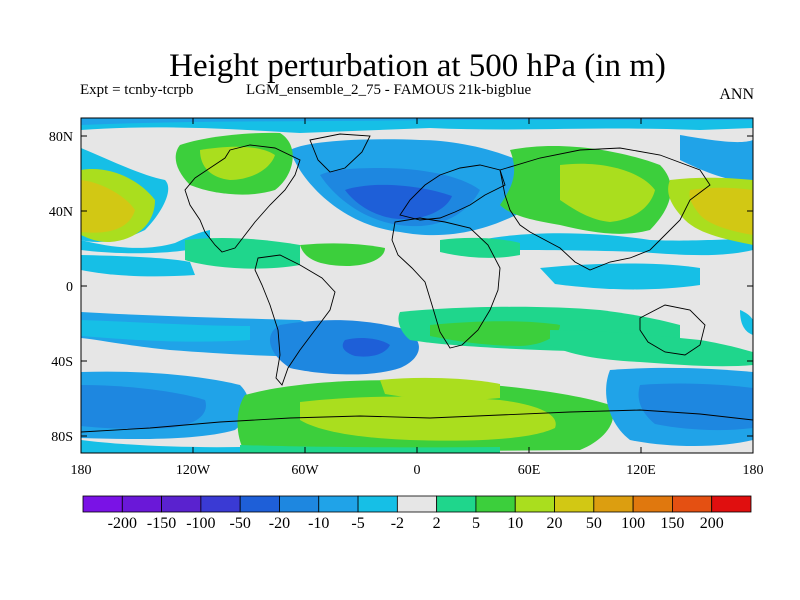 The image size is (800, 600). I want to click on colorbar-label: -200, so click(122, 523).